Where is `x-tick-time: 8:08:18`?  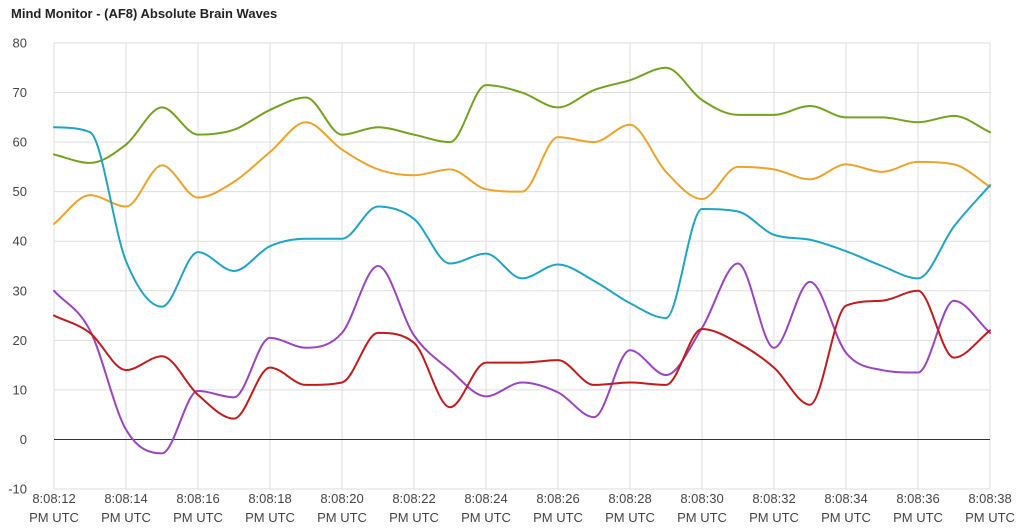 x-tick-time: 8:08:18 is located at coordinates (269, 498).